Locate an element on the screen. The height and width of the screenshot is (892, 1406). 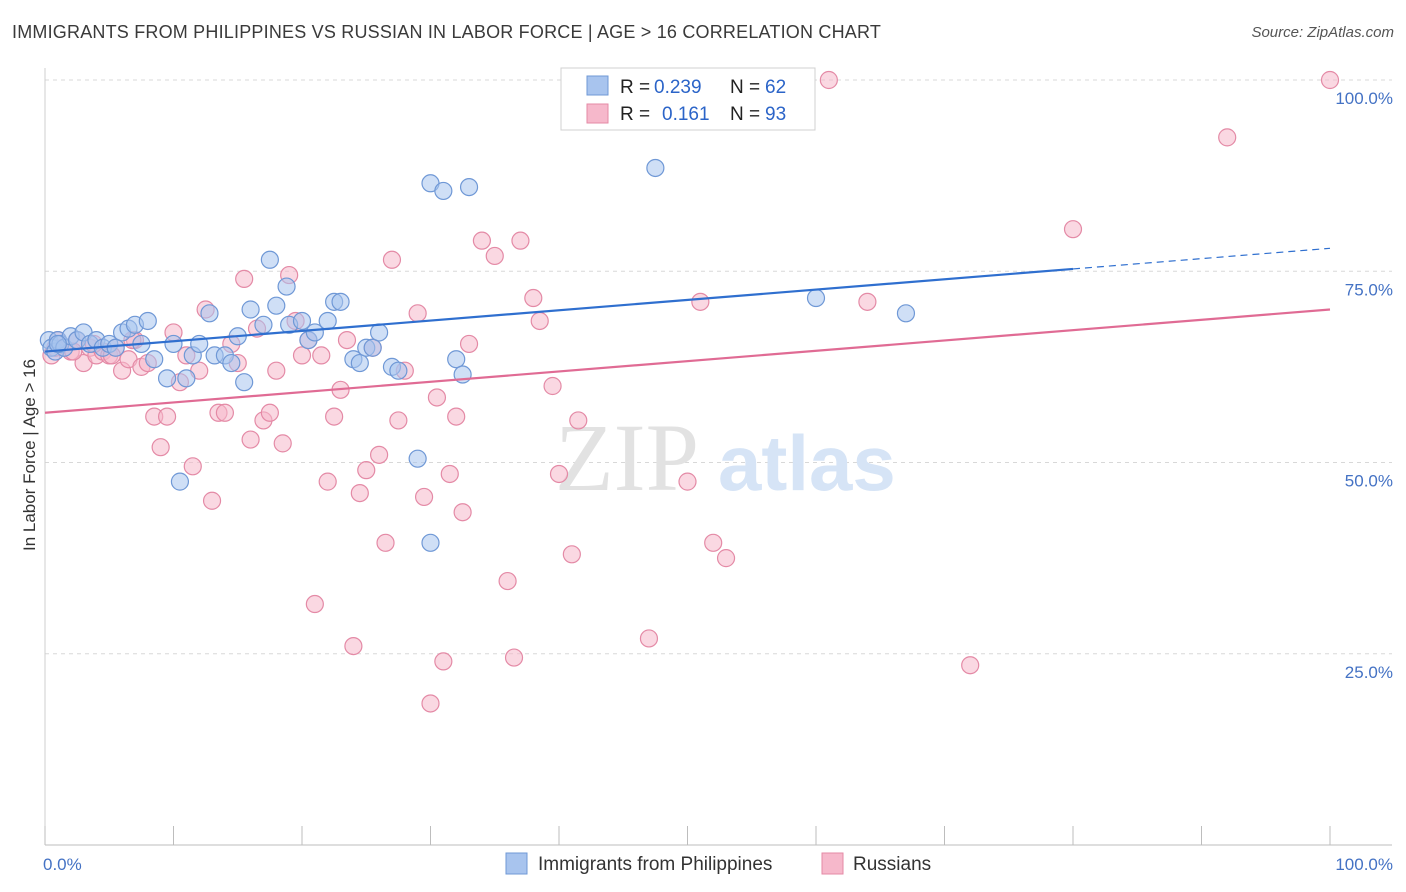
legend-r-value: 0.161 is located at coordinates (686, 114).